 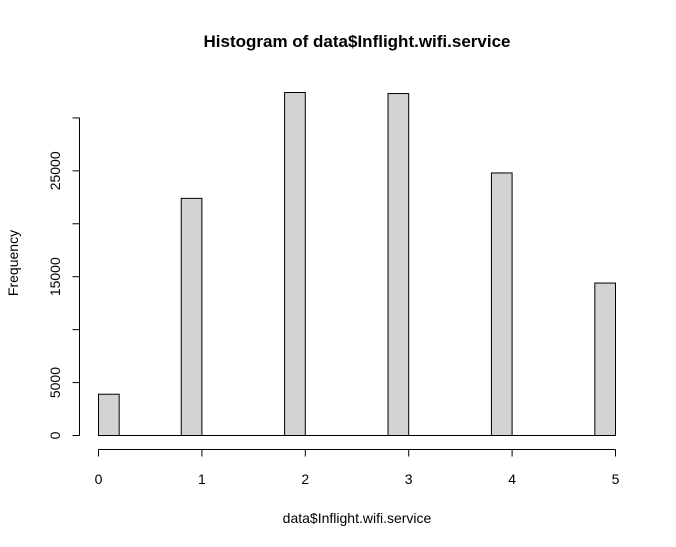 What do you see at coordinates (357, 518) in the screenshot?
I see `x-axis-label: data$Inflight.wifi.service` at bounding box center [357, 518].